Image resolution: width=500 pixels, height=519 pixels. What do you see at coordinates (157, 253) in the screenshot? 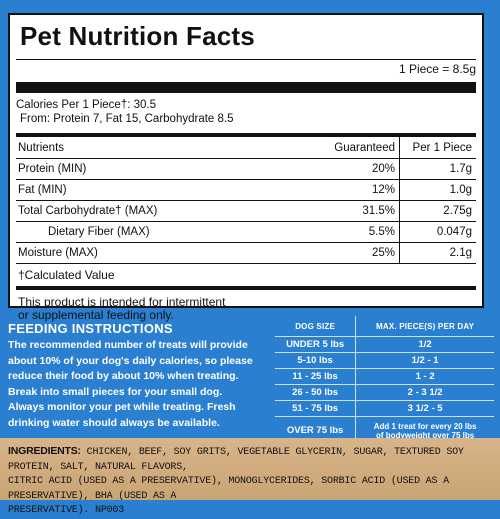
I see `nutrient-name: Moisture (MAX)` at bounding box center [157, 253].